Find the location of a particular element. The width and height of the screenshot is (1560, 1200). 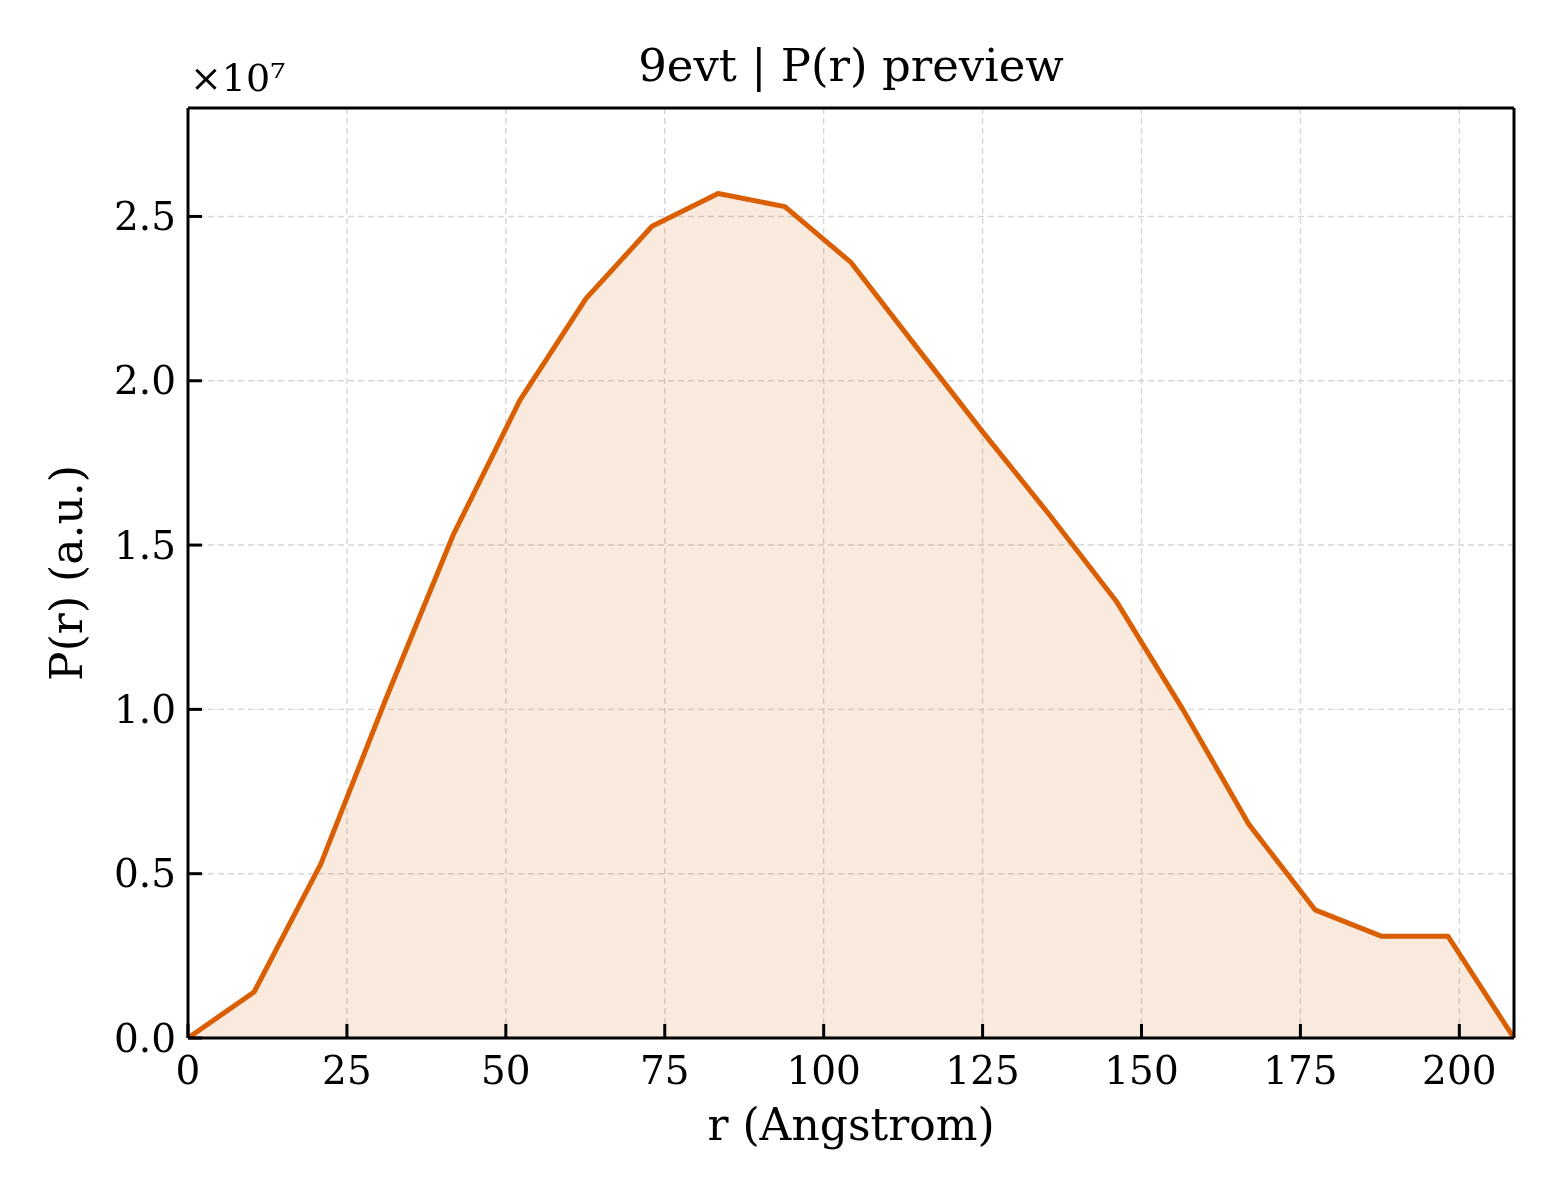

y-tick-label: 2.0 is located at coordinates (144, 381).